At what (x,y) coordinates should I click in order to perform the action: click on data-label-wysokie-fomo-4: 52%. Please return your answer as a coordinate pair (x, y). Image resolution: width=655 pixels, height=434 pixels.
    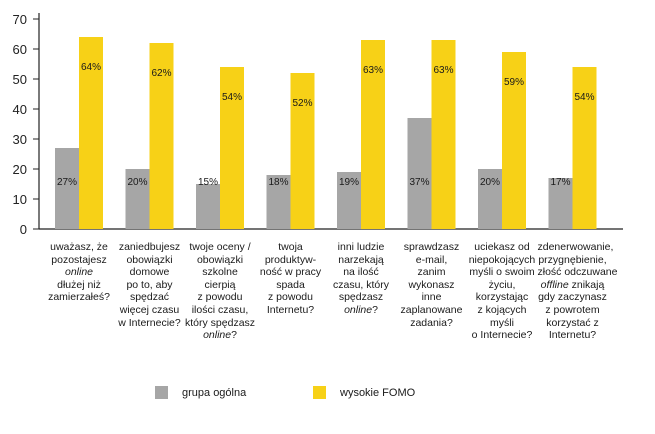
    Looking at the image, I should click on (302, 103).